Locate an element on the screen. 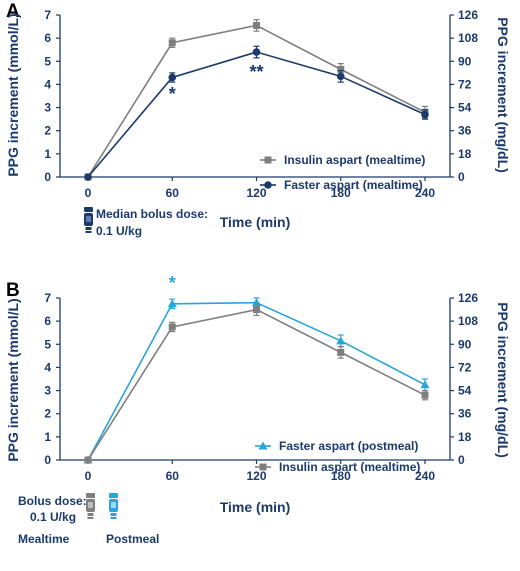  panel-a-ytick-right-label: 18 is located at coordinates (465, 154).